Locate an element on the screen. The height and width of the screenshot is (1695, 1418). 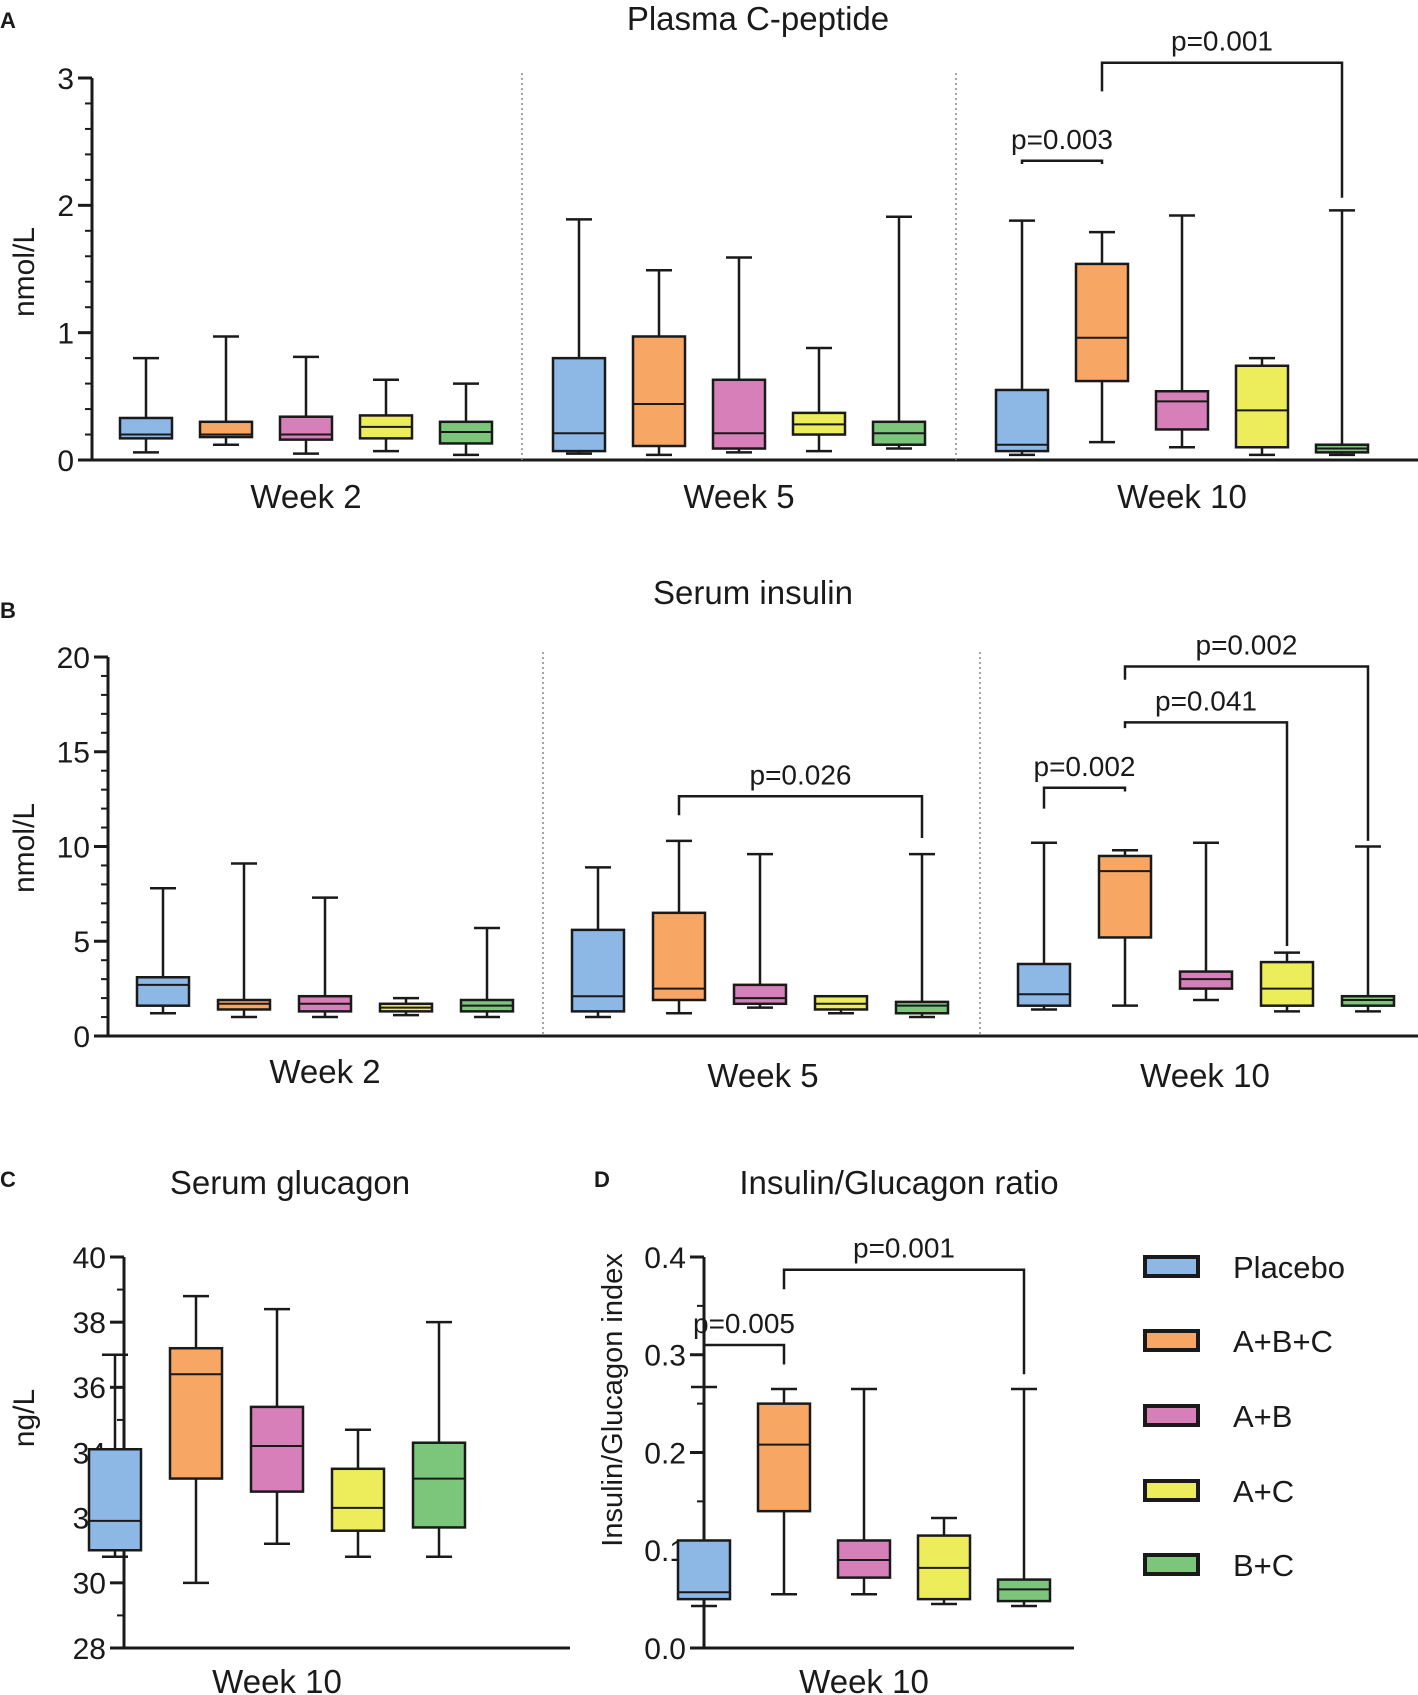
p-value-label: p=0.041 is located at coordinates (1206, 700).